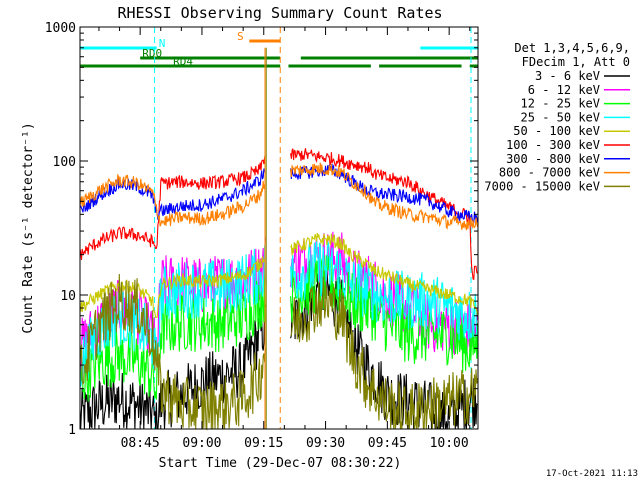  What do you see at coordinates (240, 36) in the screenshot?
I see `flag-label-s: S` at bounding box center [240, 36].